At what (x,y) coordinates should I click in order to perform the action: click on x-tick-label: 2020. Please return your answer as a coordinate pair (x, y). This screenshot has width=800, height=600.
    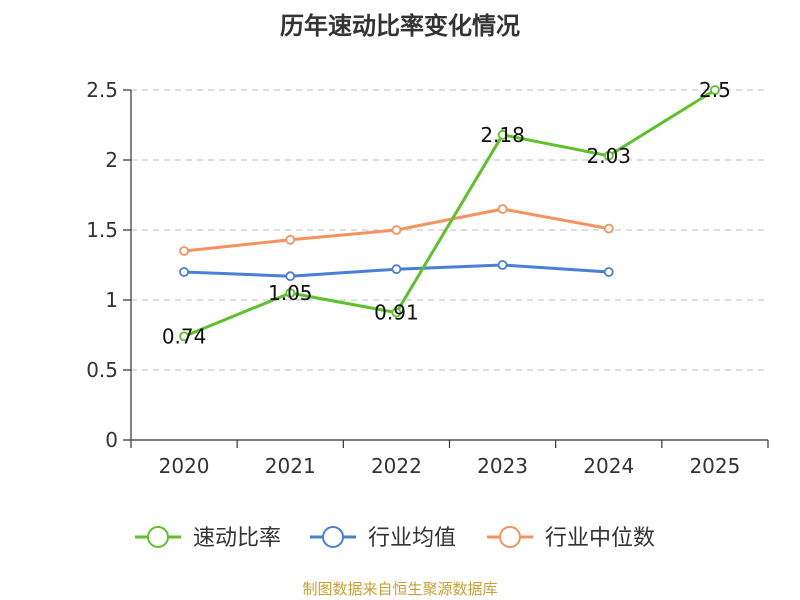
    Looking at the image, I should click on (184, 466).